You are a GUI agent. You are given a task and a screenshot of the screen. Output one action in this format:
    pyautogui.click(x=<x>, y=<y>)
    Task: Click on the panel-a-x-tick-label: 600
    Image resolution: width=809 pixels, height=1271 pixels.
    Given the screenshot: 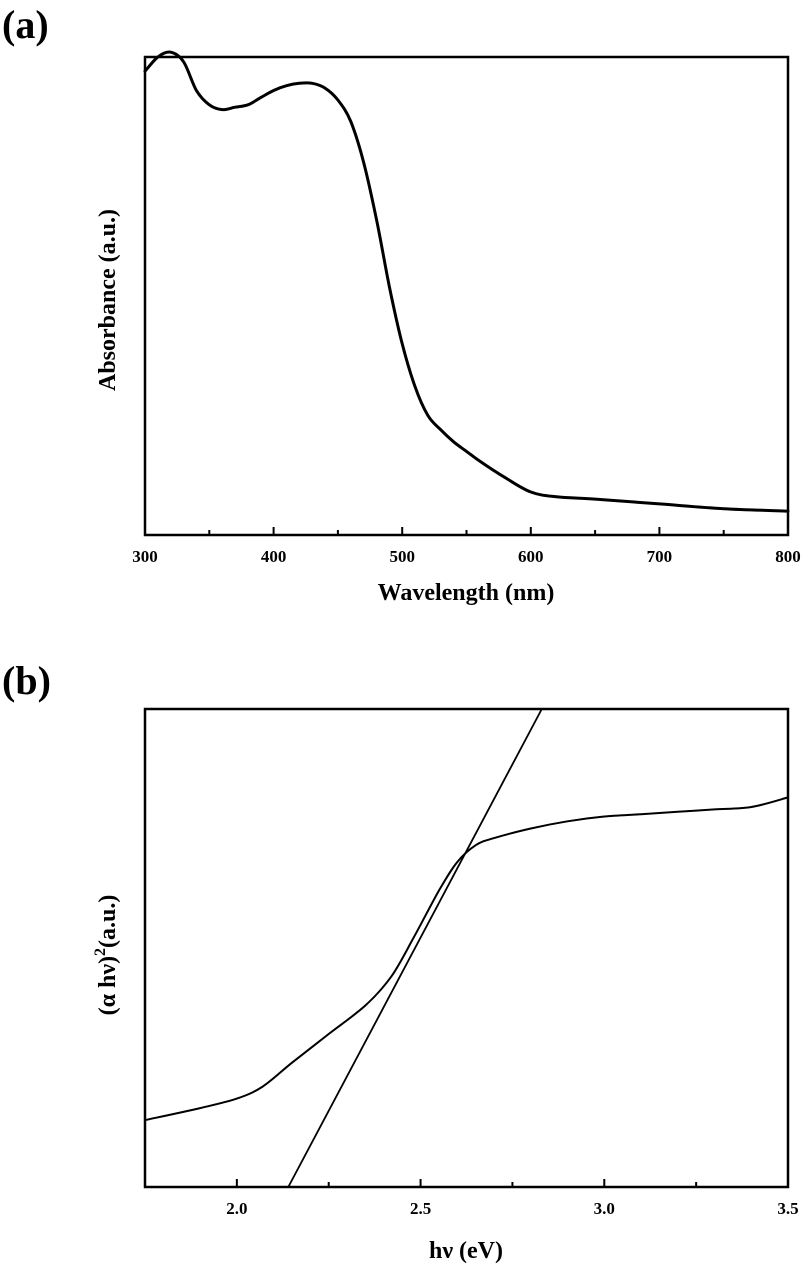 What is the action you would take?
    pyautogui.click(x=531, y=556)
    